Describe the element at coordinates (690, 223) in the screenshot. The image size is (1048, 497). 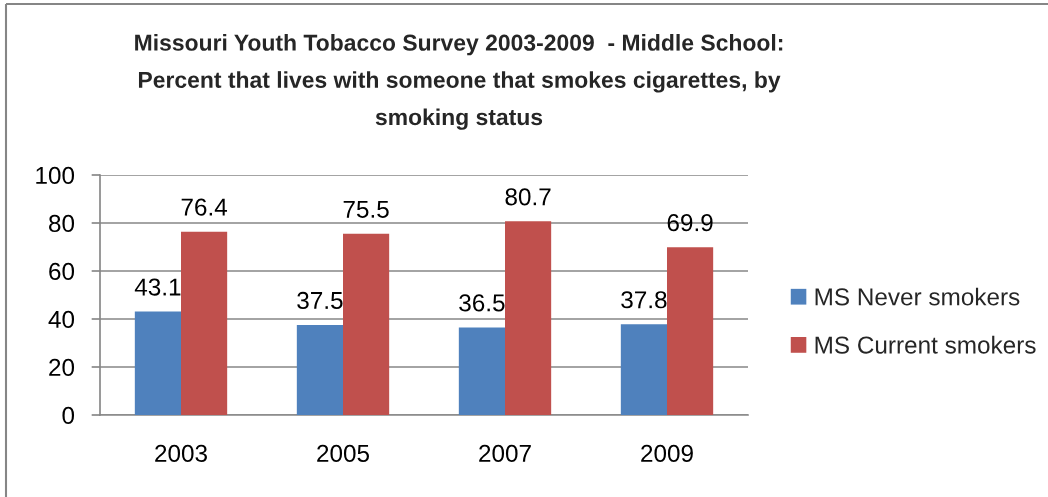
I see `data-label: 69.9` at that location.